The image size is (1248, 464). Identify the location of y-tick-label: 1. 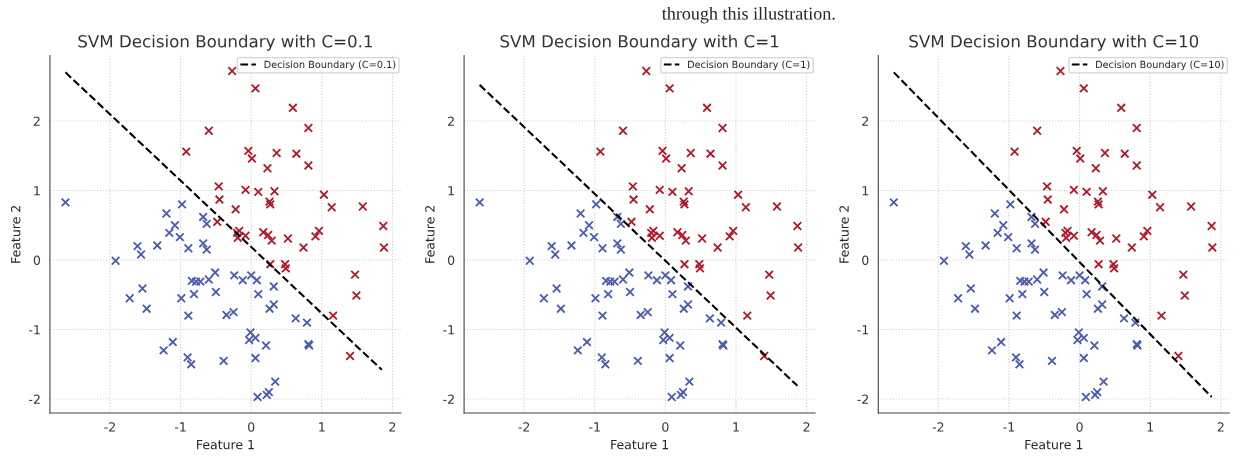
(865, 191).